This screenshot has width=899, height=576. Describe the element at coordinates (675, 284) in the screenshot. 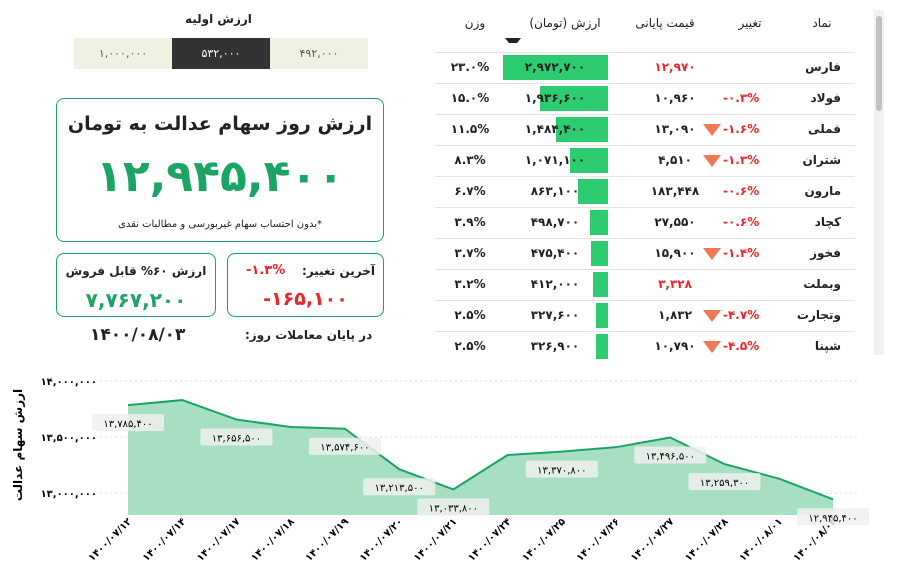

I see `price: ۳,۳۲۸` at that location.